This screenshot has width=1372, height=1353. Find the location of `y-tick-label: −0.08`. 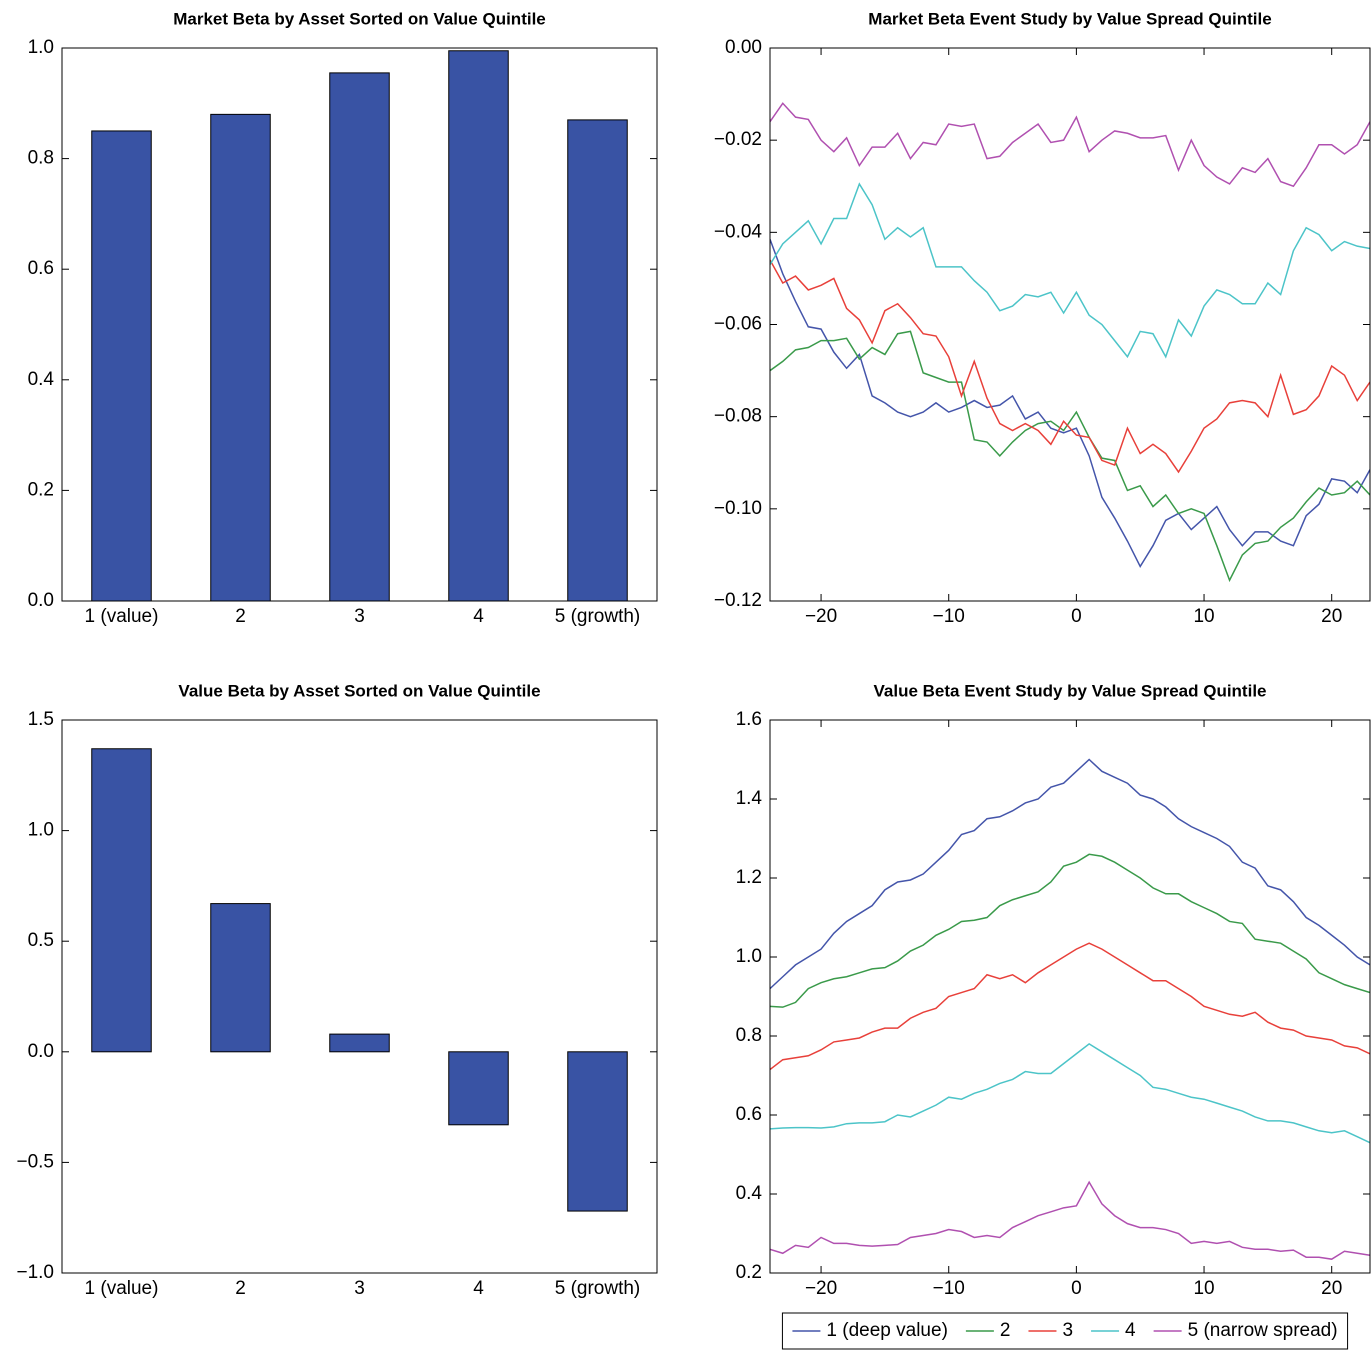

y-tick-label: −0.08 is located at coordinates (738, 416).